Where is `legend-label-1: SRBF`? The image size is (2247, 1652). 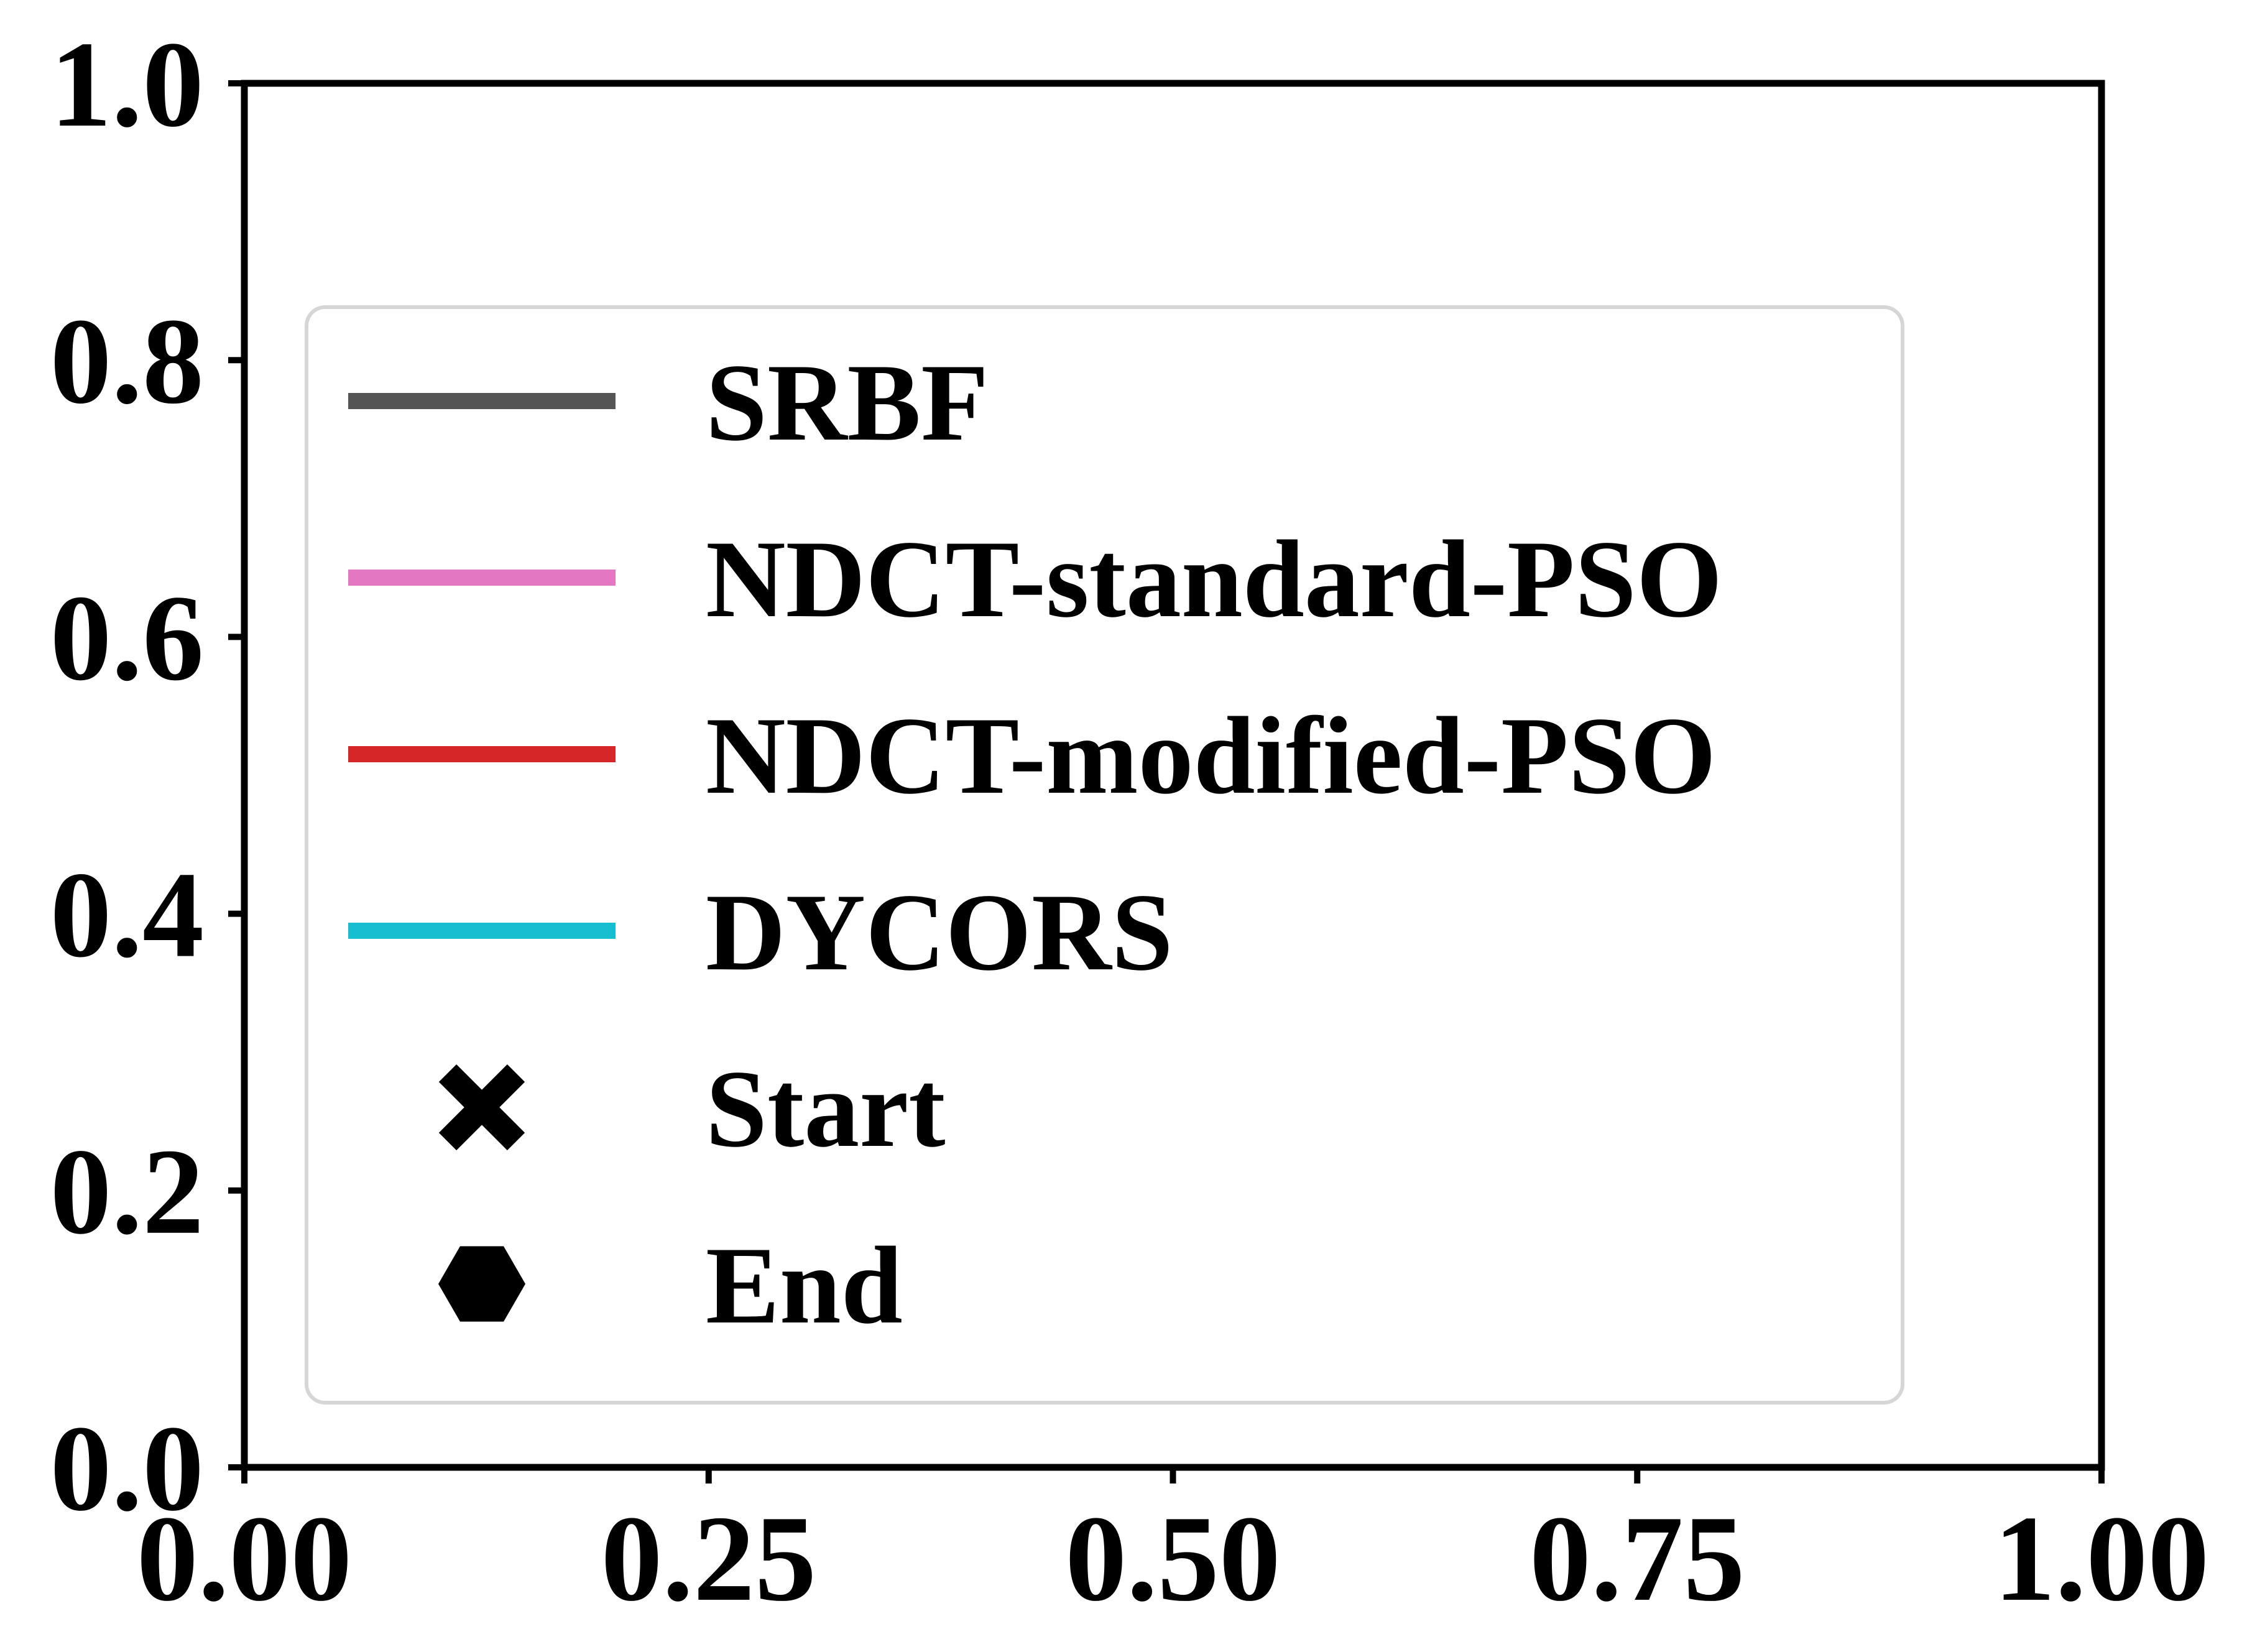 legend-label-1: SRBF is located at coordinates (847, 402).